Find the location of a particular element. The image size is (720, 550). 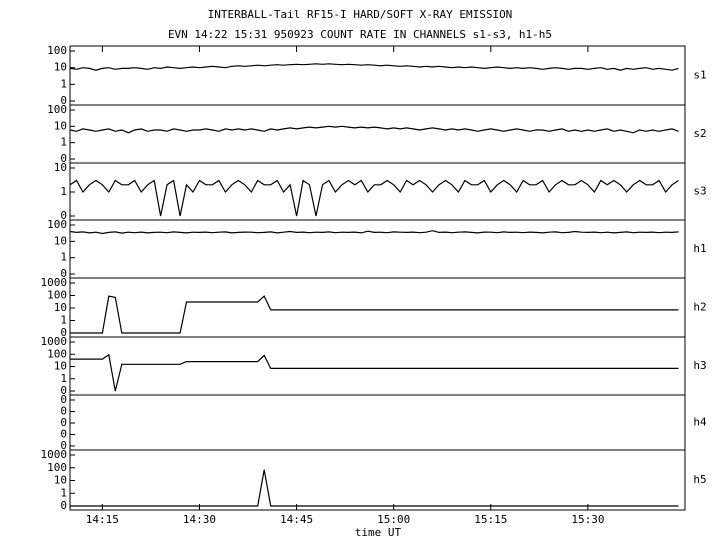

channel-label: h4 is located at coordinates (700, 422).